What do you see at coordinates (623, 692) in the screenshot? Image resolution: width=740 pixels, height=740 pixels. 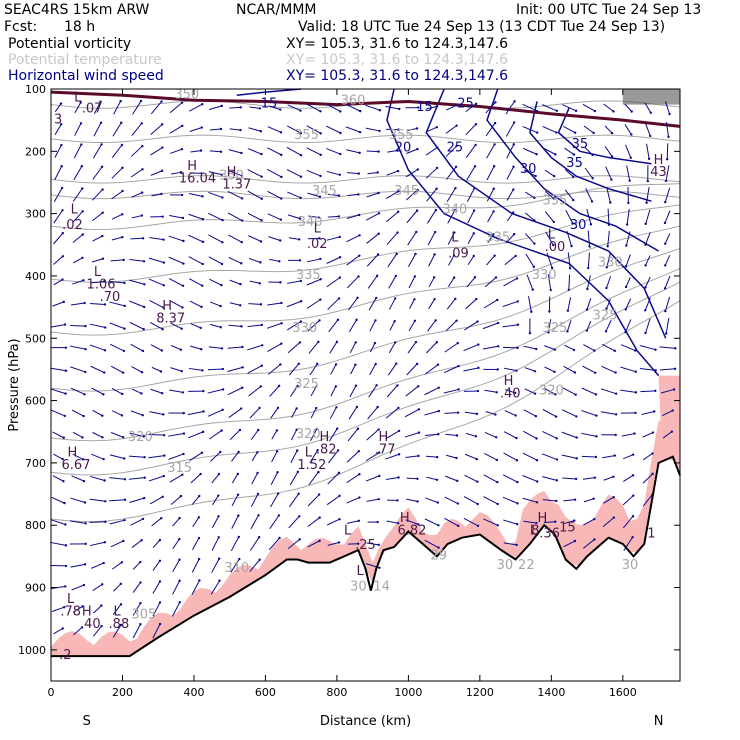 I see `x-tick-label: 1600` at bounding box center [623, 692].